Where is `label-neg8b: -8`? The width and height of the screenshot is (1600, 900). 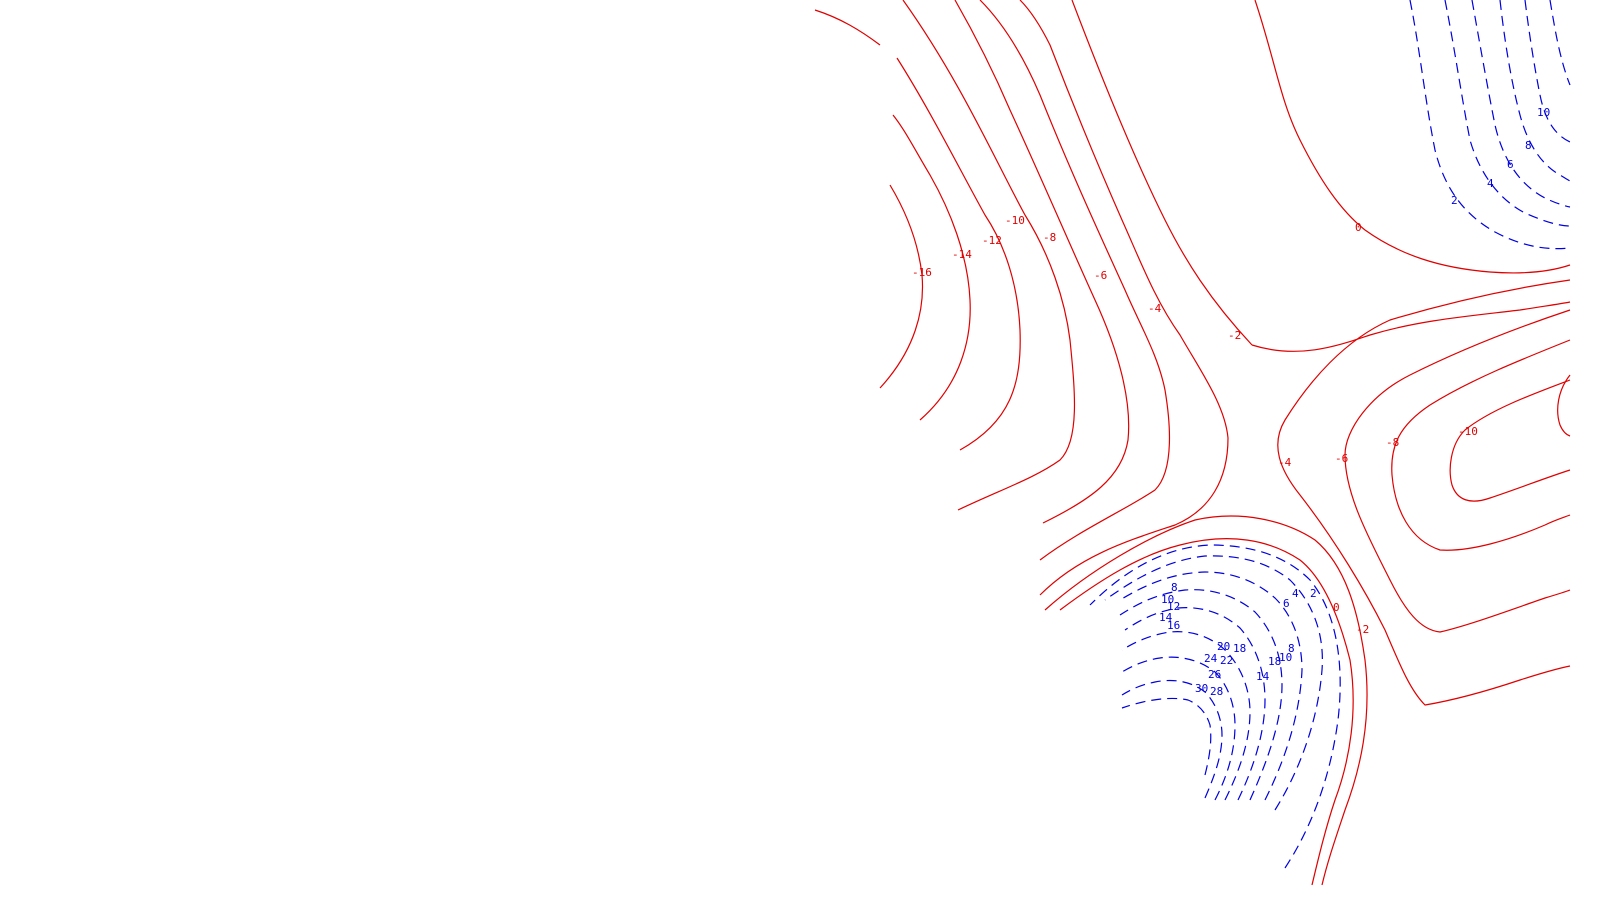
label-neg8b: -8 is located at coordinates (1392, 442).